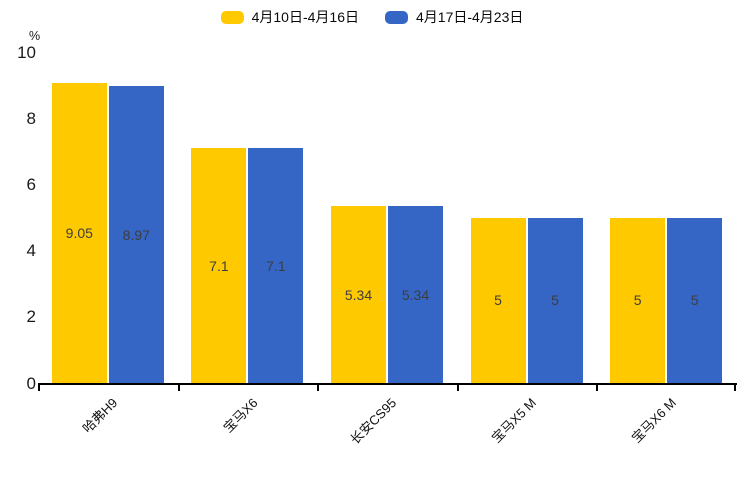 The height and width of the screenshot is (496, 744). Describe the element at coordinates (31, 383) in the screenshot. I see `y-tick-label: 0` at that location.